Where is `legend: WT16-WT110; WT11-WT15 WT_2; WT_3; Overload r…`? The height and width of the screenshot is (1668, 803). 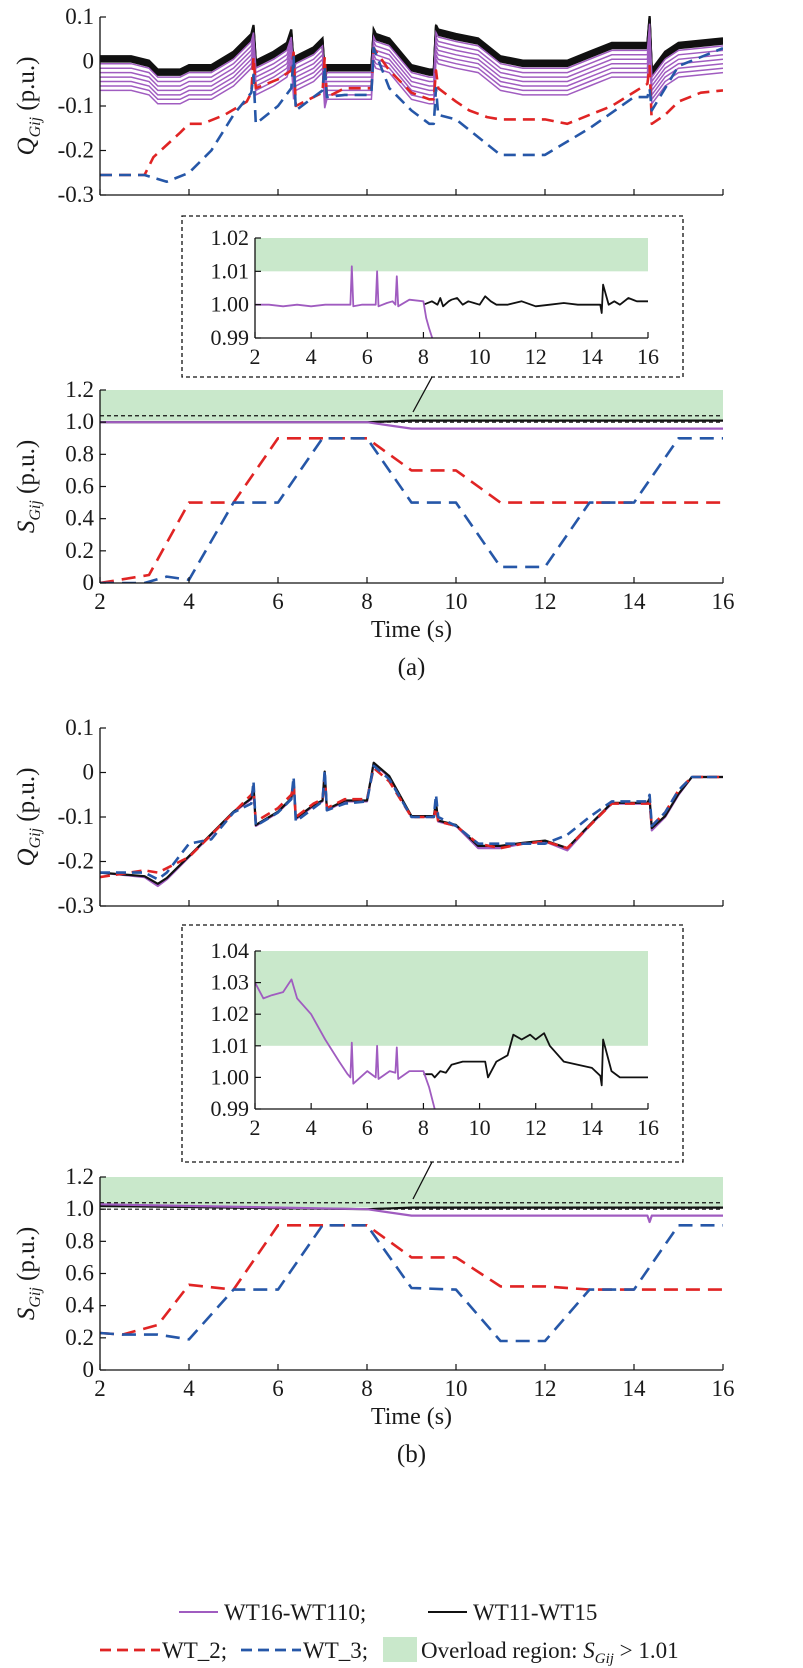
legend: WT16-WT110; WT11-WT15 WT_2; WT_3; Overload r… is located at coordinates (389, 1633).